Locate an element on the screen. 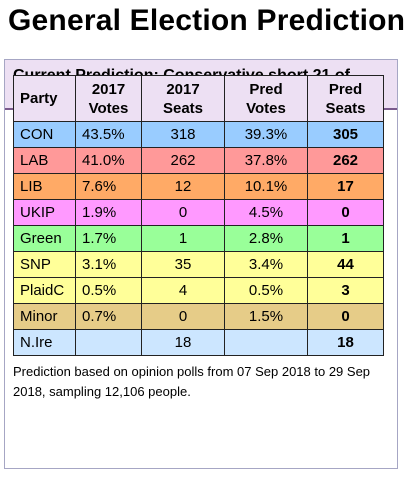 The height and width of the screenshot is (478, 406). cell-pred-seats: 305 is located at coordinates (345, 134).